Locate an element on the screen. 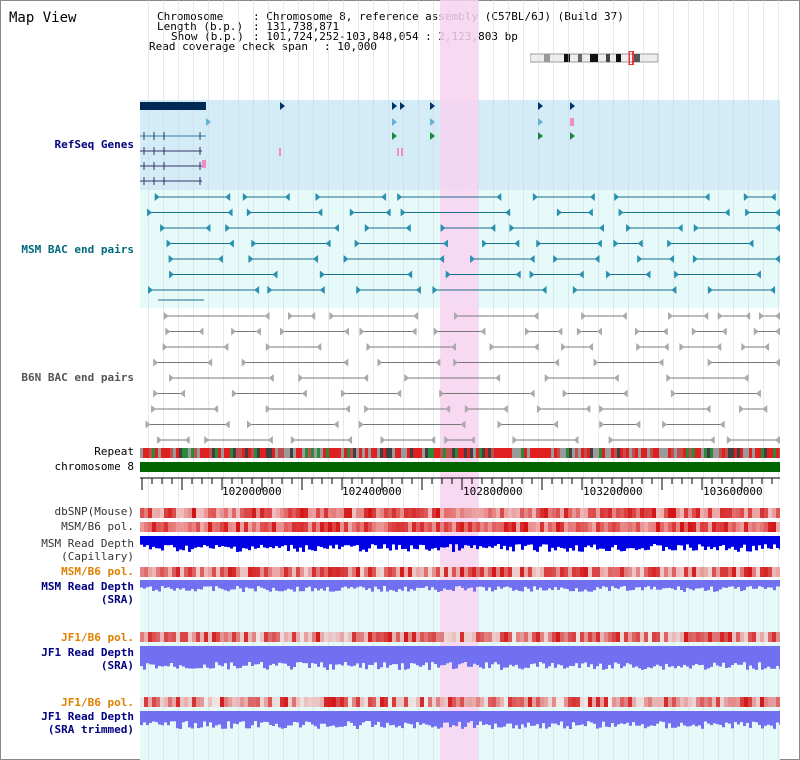 This screenshot has height=760, width=800. chromosome-ideogram is located at coordinates (595, 58).